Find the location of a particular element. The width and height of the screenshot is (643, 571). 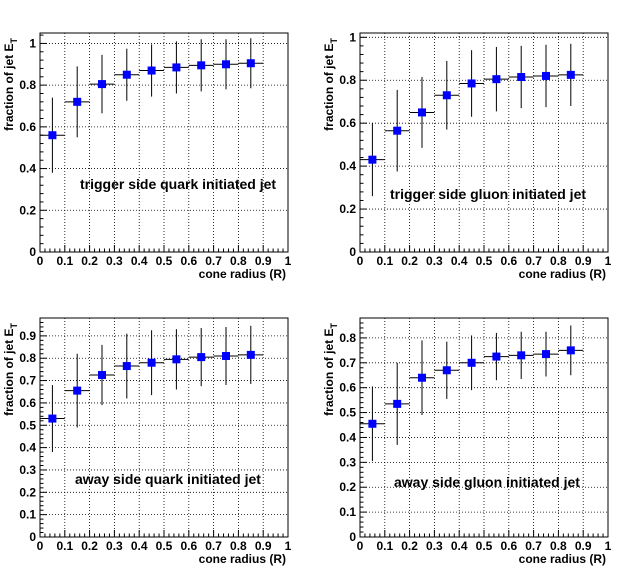

chart-annotation: trigger side gluon initiated jet is located at coordinates (488, 194).